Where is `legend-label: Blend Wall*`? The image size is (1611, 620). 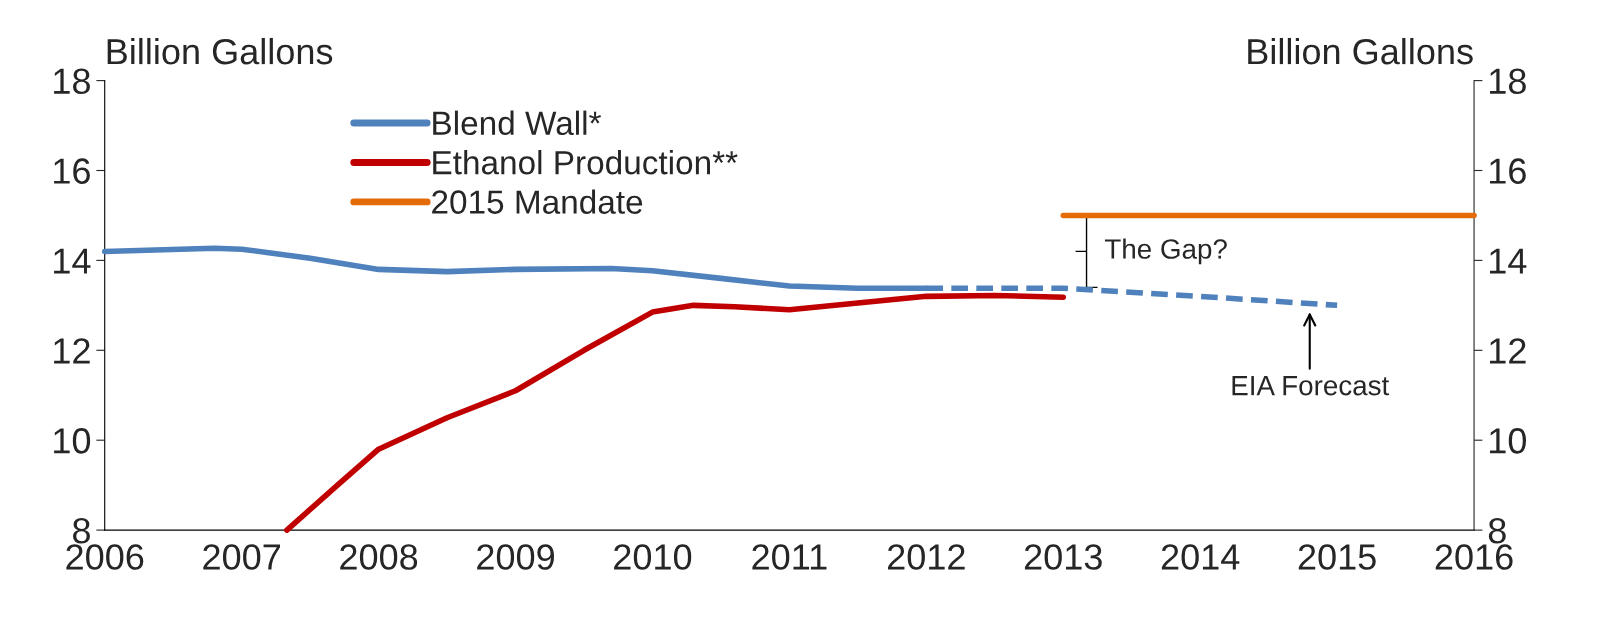
legend-label: Blend Wall* is located at coordinates (517, 123).